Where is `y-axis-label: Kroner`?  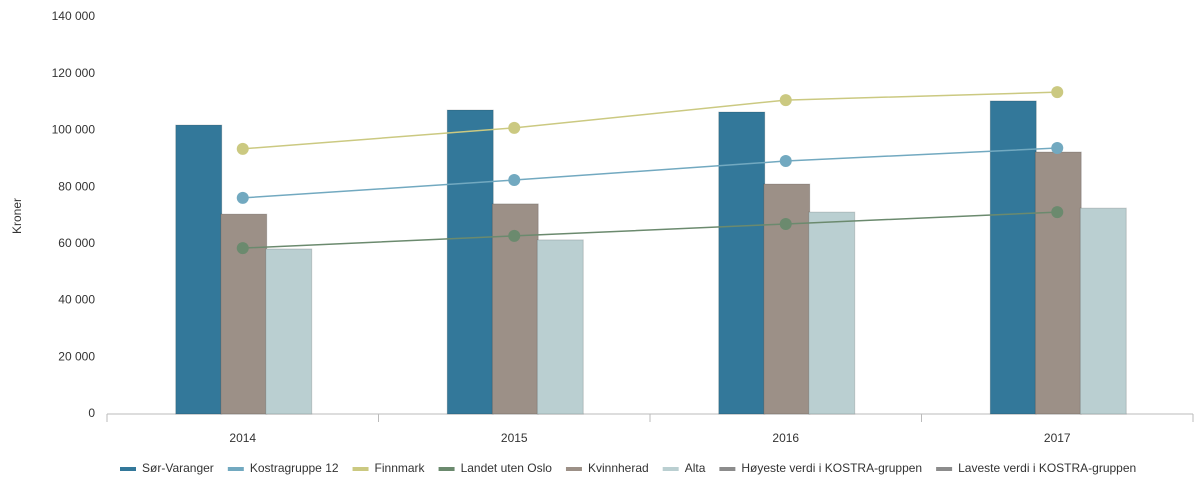 y-axis-label: Kroner is located at coordinates (17, 216).